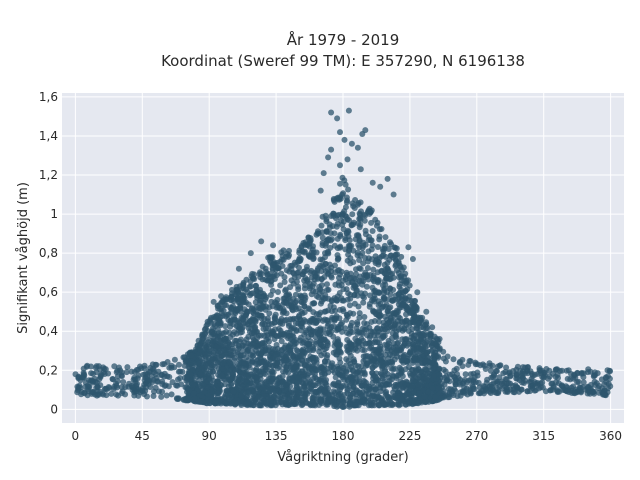 This screenshot has height=480, width=640. What do you see at coordinates (48, 97) in the screenshot?
I see `y-tick-label: 1,6` at bounding box center [48, 97].